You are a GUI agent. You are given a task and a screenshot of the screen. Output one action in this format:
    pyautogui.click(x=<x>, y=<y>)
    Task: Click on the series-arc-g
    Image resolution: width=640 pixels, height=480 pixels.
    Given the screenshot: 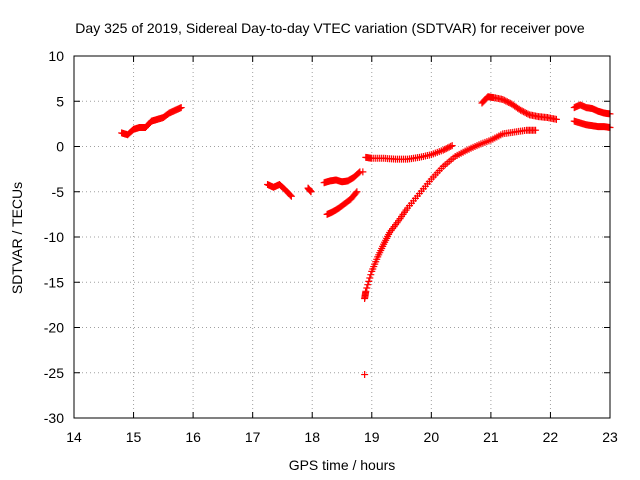 What is the action you would take?
    pyautogui.click(x=450, y=214)
    